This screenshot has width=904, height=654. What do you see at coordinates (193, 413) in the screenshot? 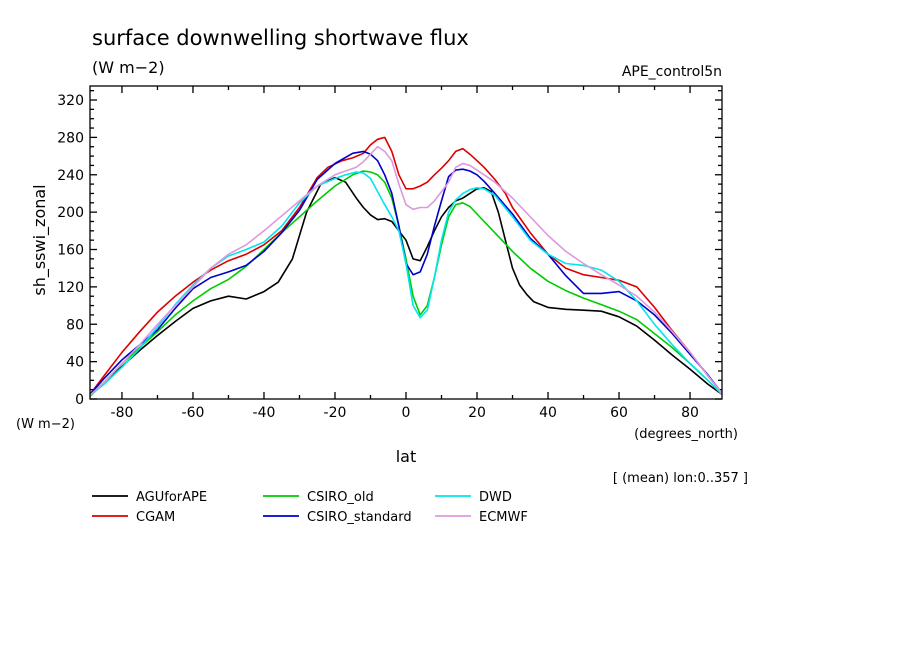
I see `x-tick-label: -60` at bounding box center [193, 413].